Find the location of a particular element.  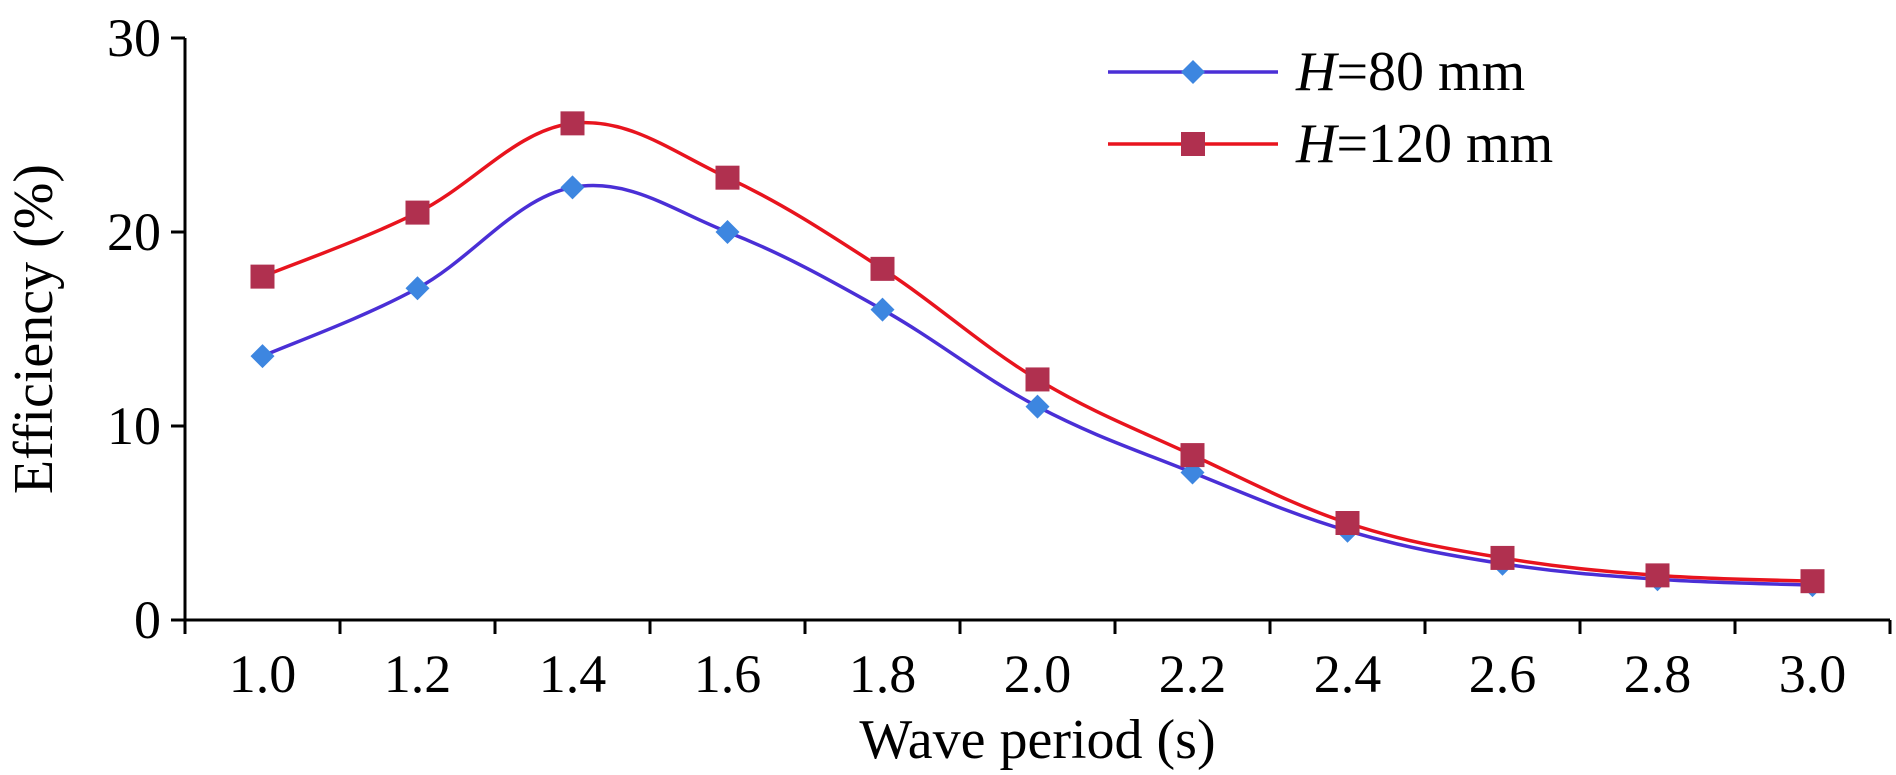

legend-entry: H=120 mm is located at coordinates (1330, 144).